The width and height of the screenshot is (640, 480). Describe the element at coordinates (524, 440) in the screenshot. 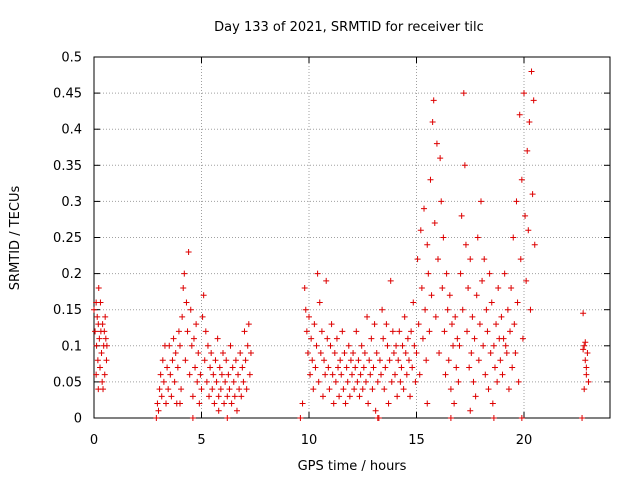

I see `x-tick-label: 20` at that location.